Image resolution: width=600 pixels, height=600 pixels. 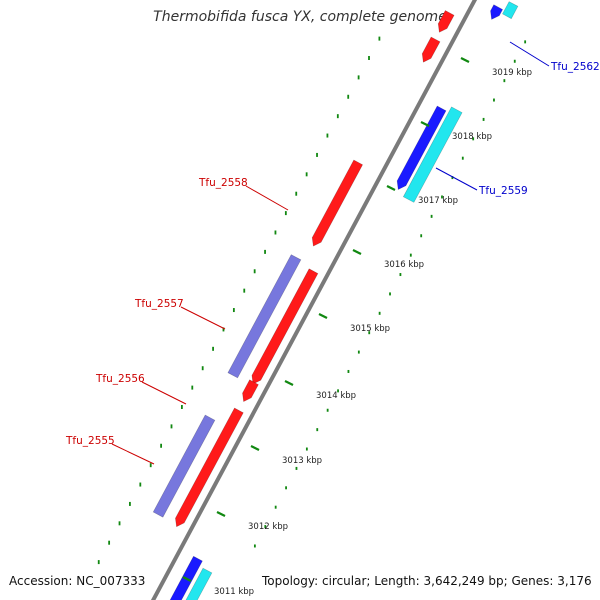 I want to click on tick-label-5: 3016 kbp, so click(x=404, y=265).